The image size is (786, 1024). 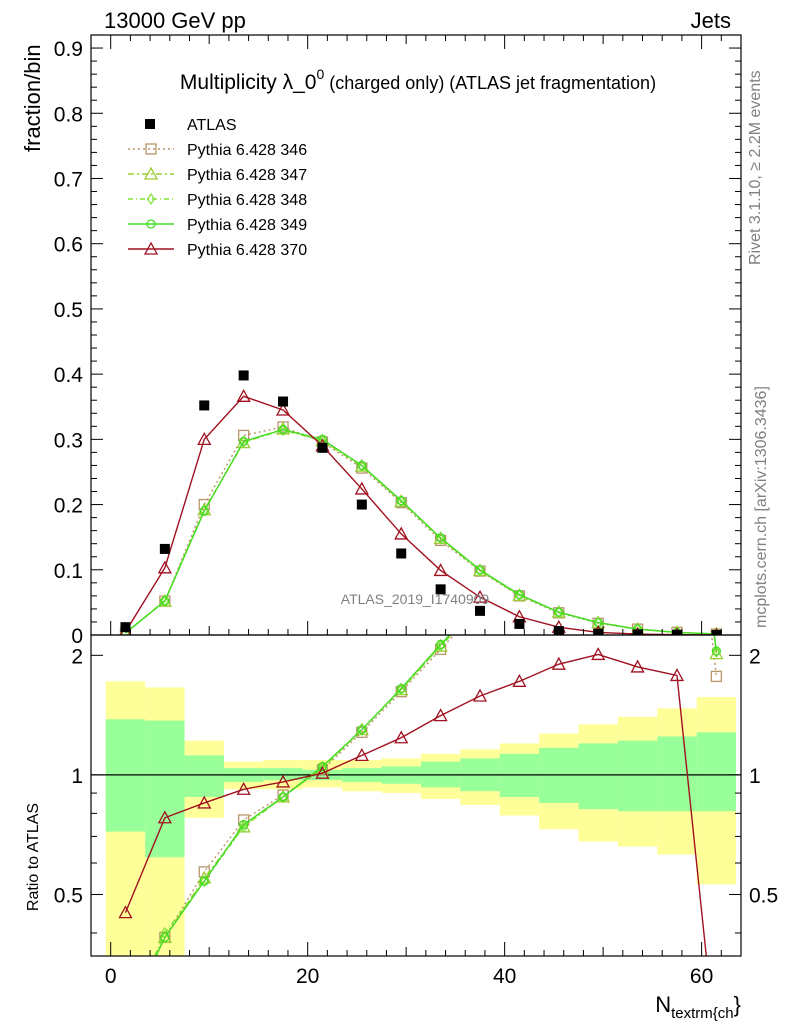 I want to click on mcplots-label: mcplots.cern.ch [arXiv:1306.3436], so click(x=761, y=507).